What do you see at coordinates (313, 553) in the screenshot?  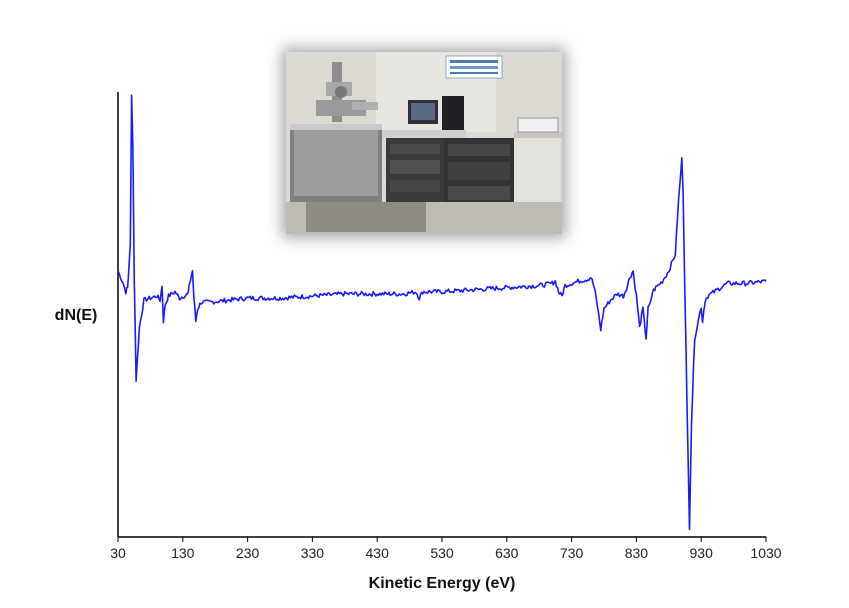 I see `x-tick-label: 330` at bounding box center [313, 553].